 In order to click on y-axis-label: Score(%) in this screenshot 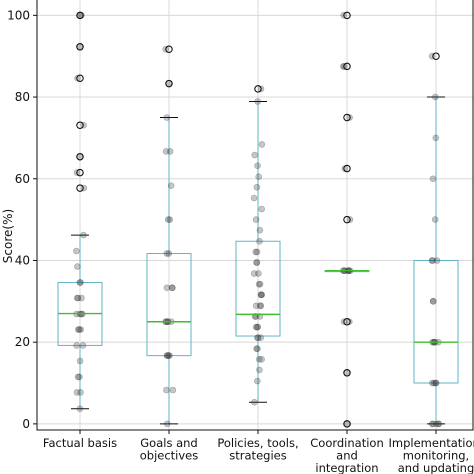, I will do `click(8, 236)`.